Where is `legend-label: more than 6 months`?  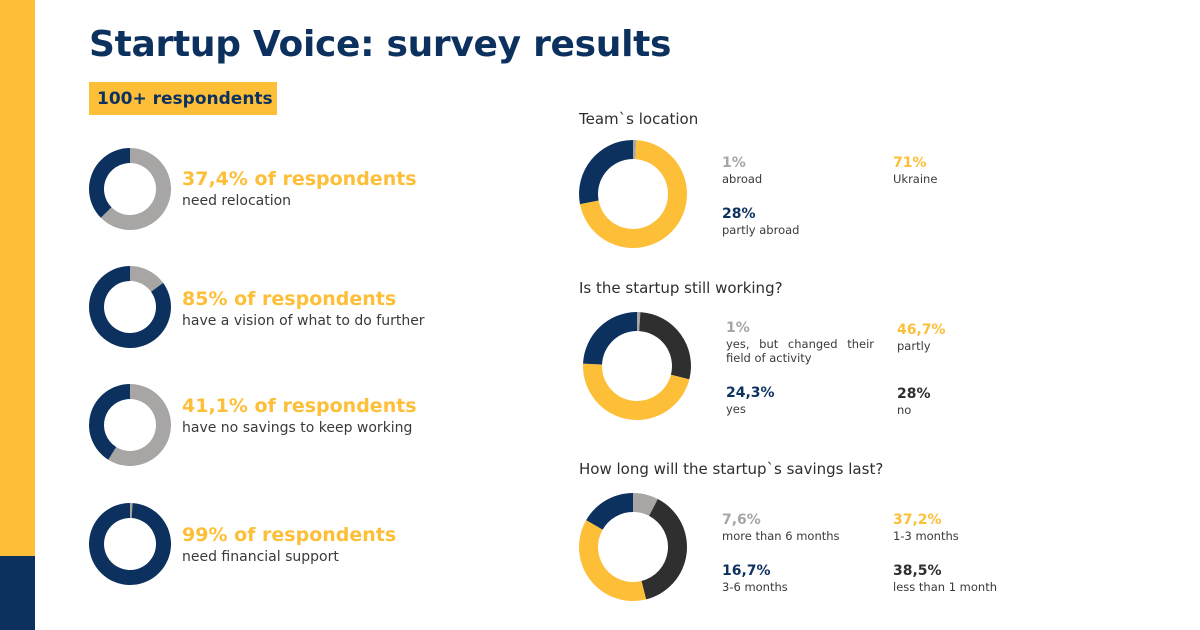 legend-label: more than 6 months is located at coordinates (781, 536).